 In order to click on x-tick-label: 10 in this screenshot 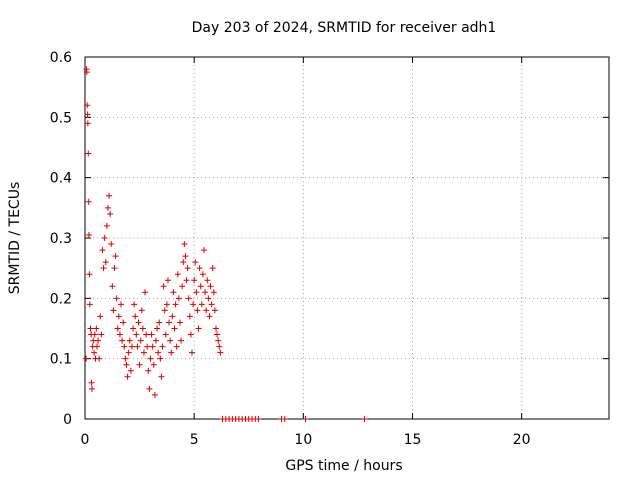, I will do `click(303, 440)`.